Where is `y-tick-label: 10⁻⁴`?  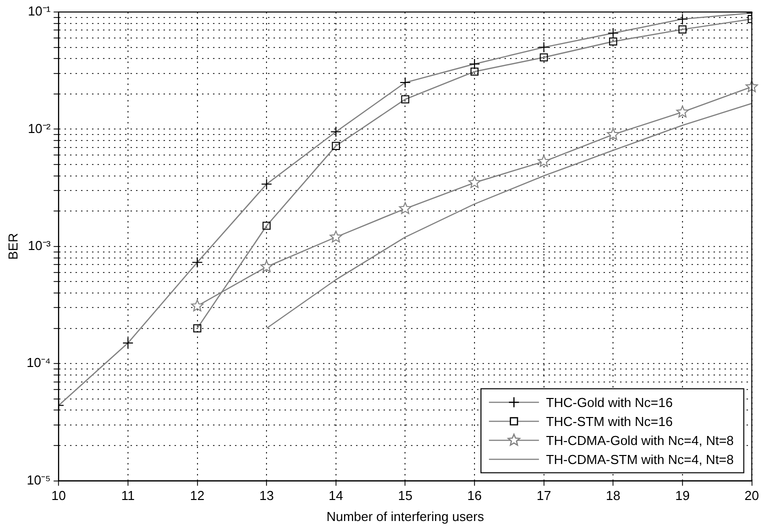 y-tick-label: 10⁻⁴ is located at coordinates (38, 362).